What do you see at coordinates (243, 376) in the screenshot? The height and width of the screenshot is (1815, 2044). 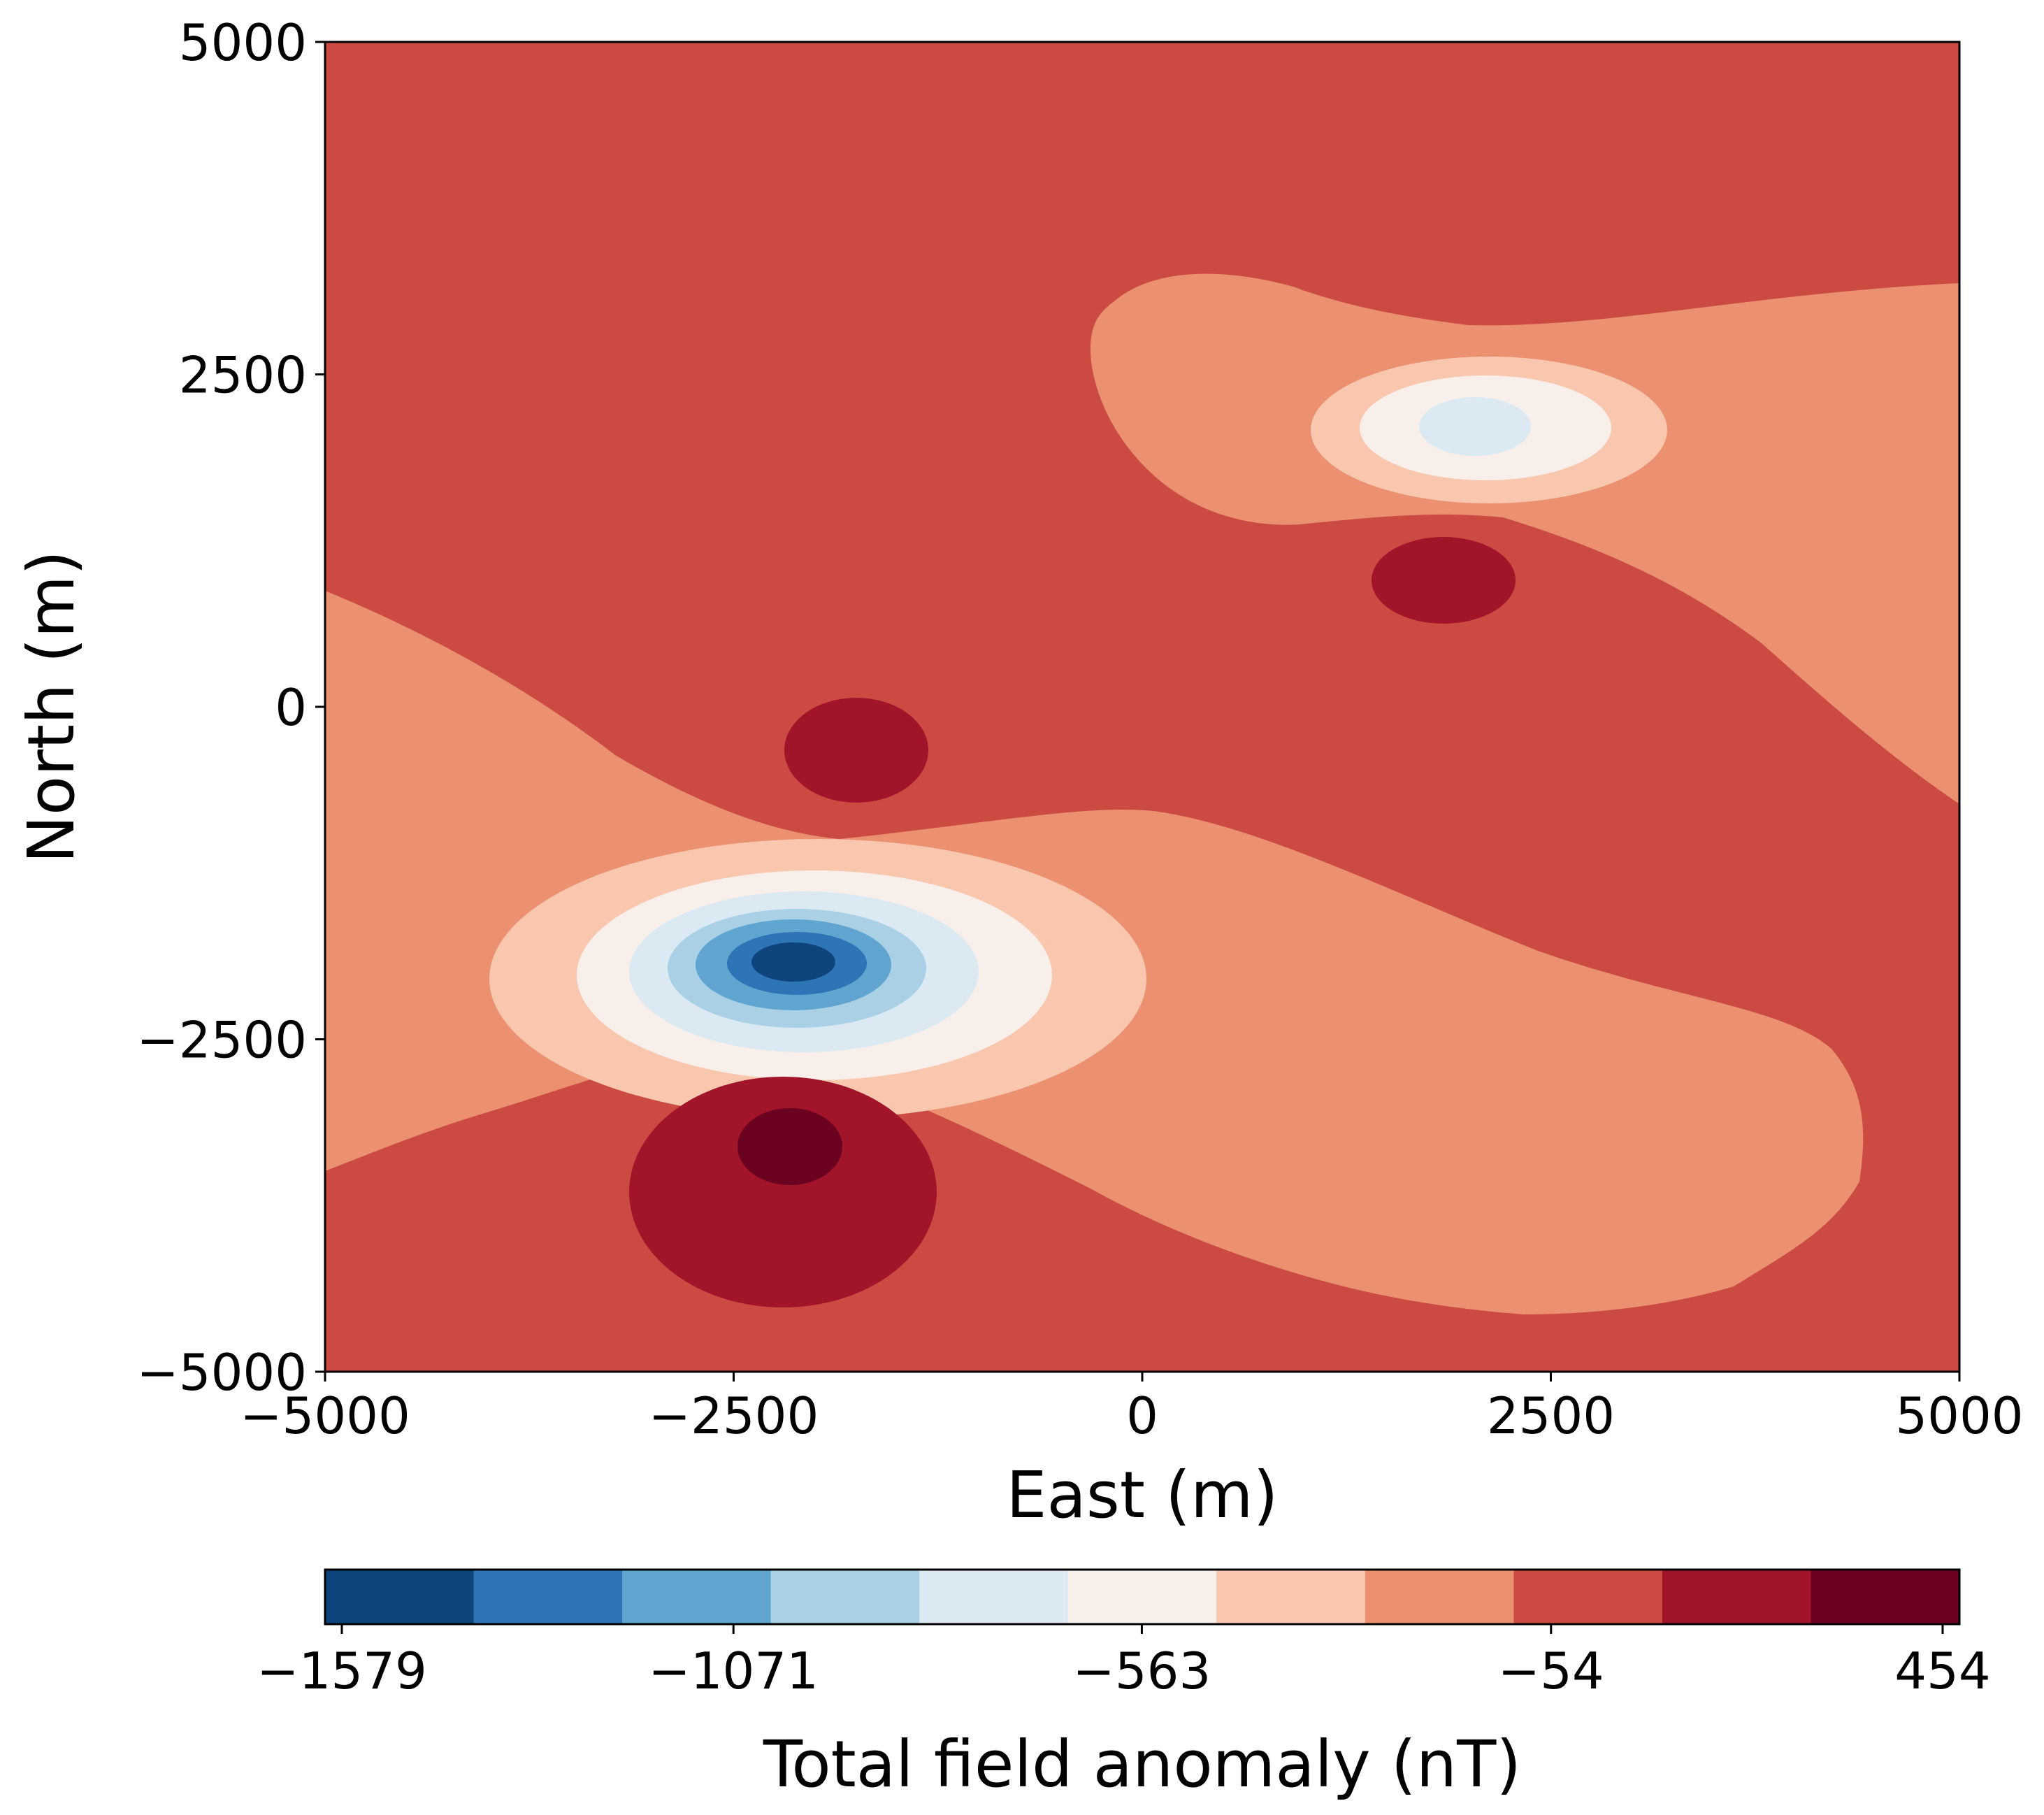 I see `y-tick-label: 2500` at bounding box center [243, 376].